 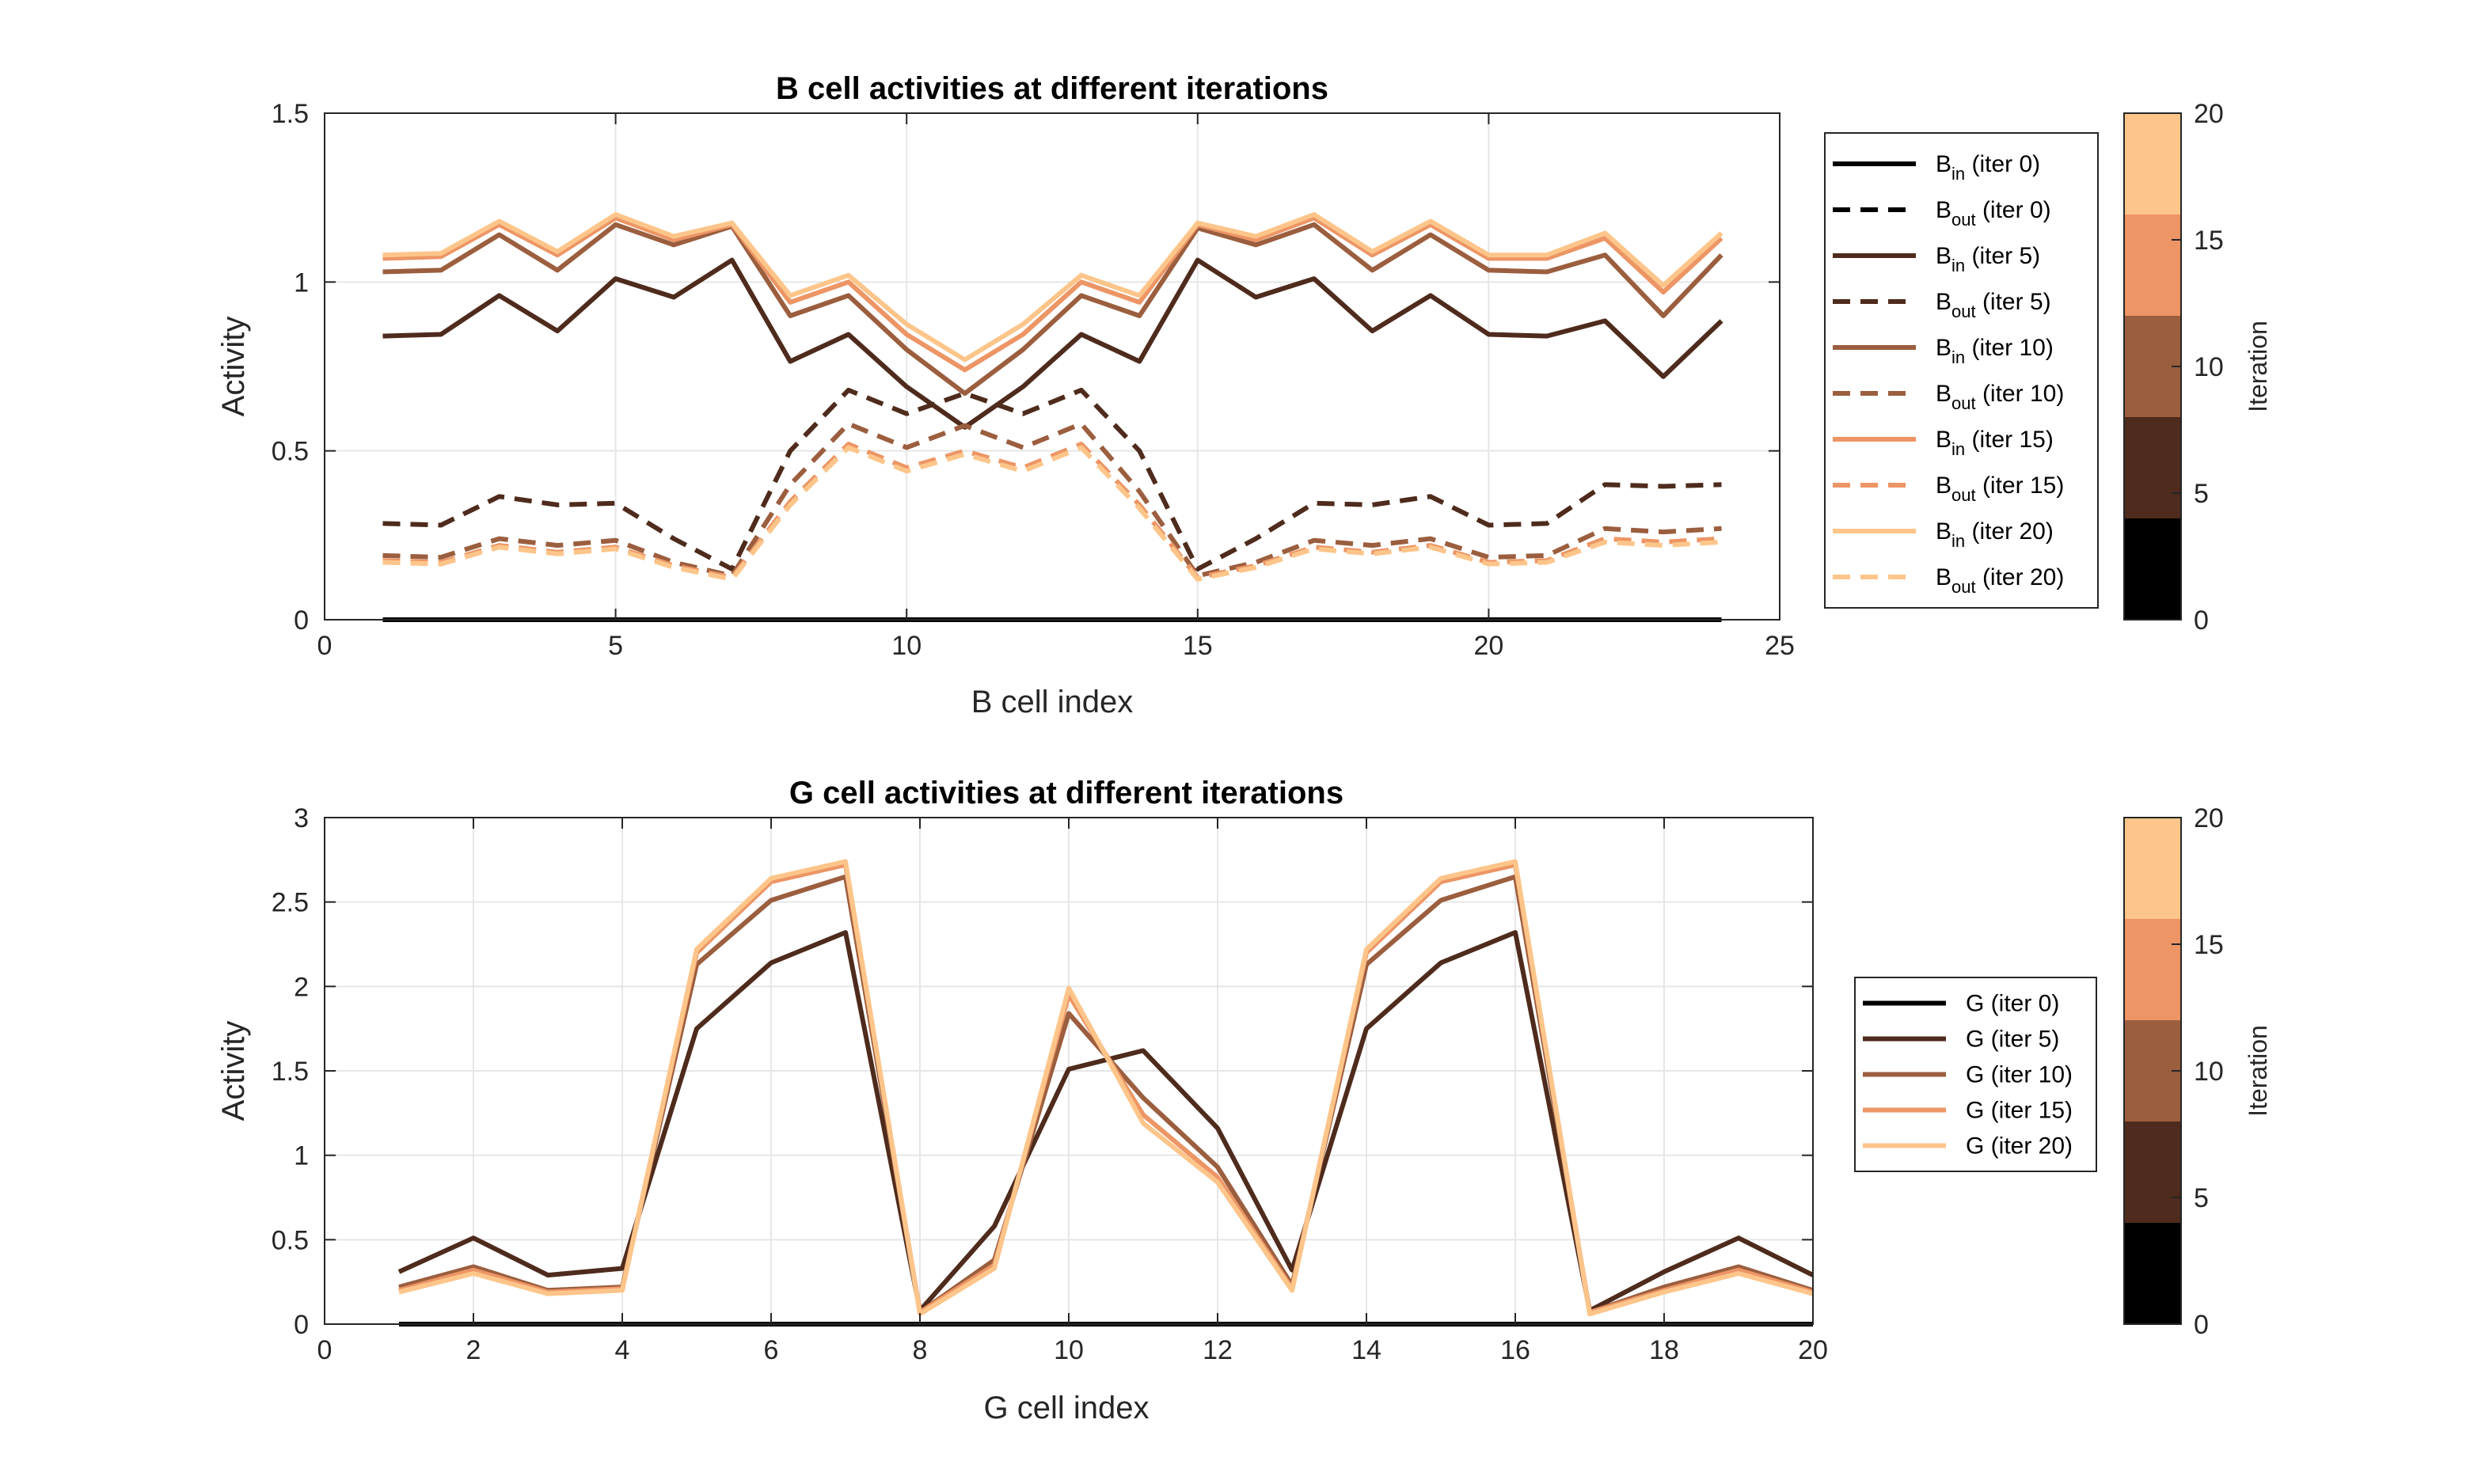 What do you see at coordinates (1993, 213) in the screenshot?
I see `legend-entry: Bout (iter 0)` at bounding box center [1993, 213].